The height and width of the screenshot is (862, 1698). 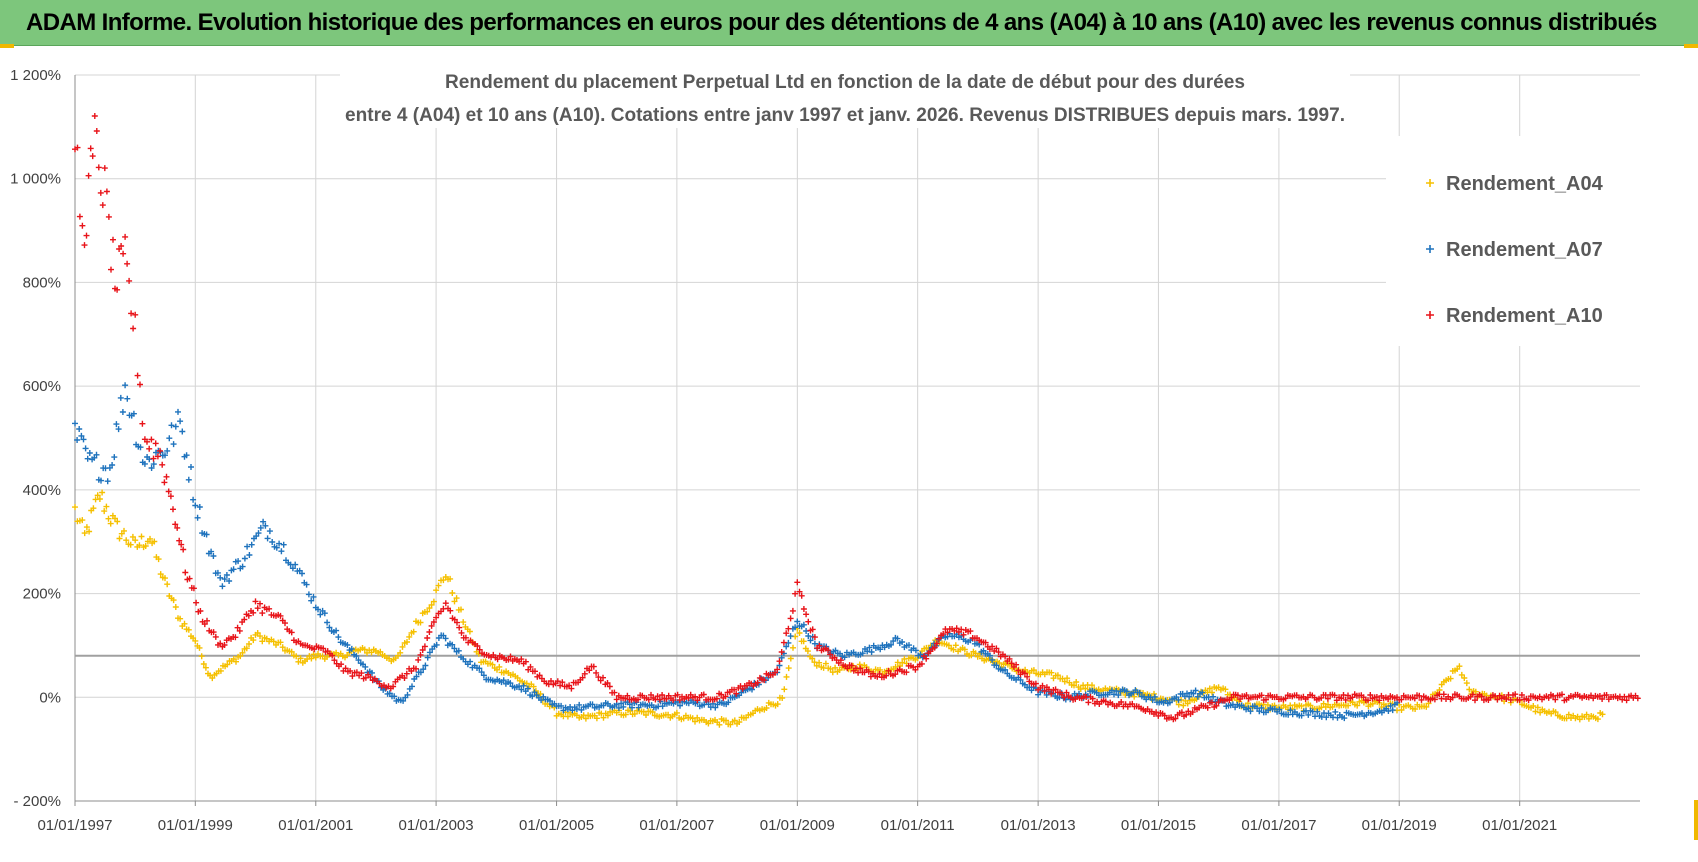 I want to click on x-tick-label: 01/01/1997, so click(x=74, y=825).